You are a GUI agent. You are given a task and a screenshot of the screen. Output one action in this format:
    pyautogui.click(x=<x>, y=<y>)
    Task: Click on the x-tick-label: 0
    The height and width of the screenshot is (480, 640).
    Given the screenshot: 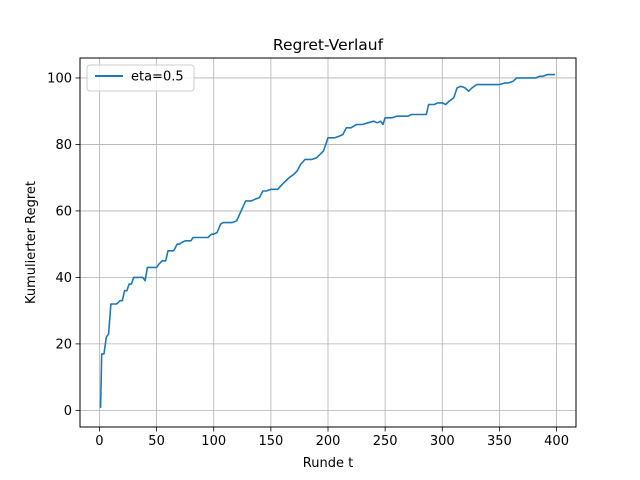 What is the action you would take?
    pyautogui.click(x=99, y=441)
    